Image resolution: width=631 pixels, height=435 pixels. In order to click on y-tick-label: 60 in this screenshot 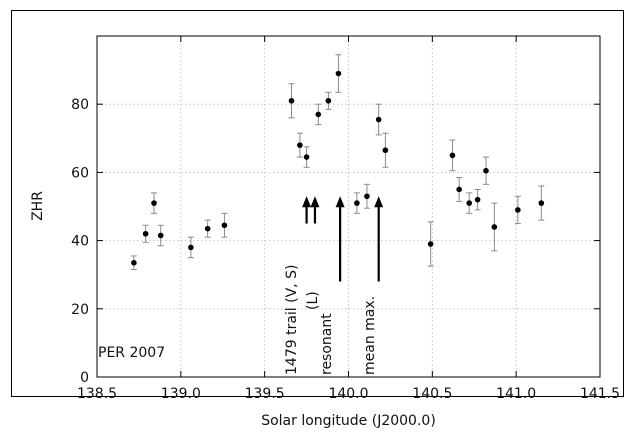, I will do `click(80, 173)`.